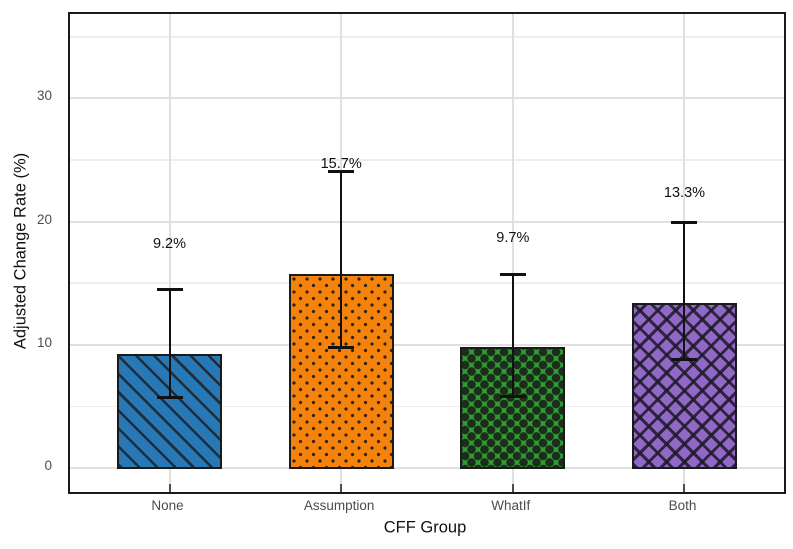  I want to click on error-bar-both, so click(684, 291).